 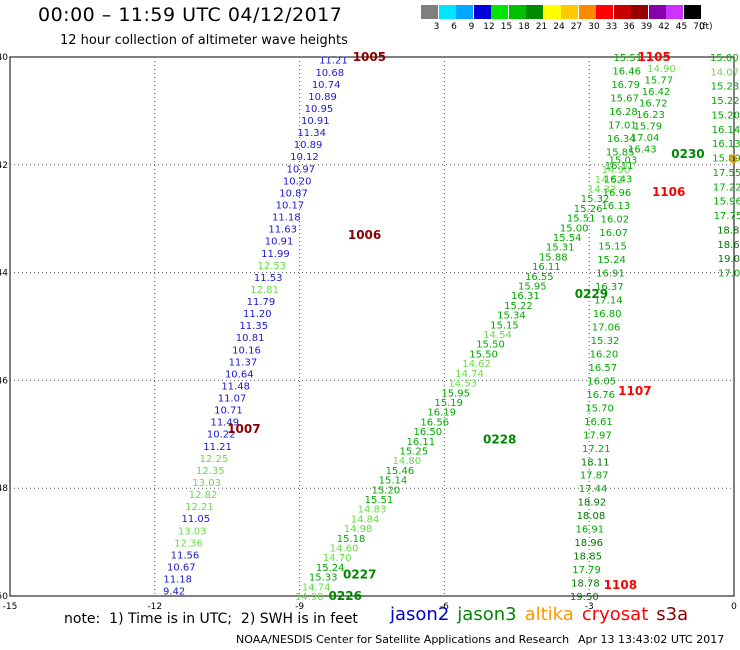 What do you see at coordinates (414, 451) in the screenshot?
I see `data-point-label: 15.25` at bounding box center [414, 451].